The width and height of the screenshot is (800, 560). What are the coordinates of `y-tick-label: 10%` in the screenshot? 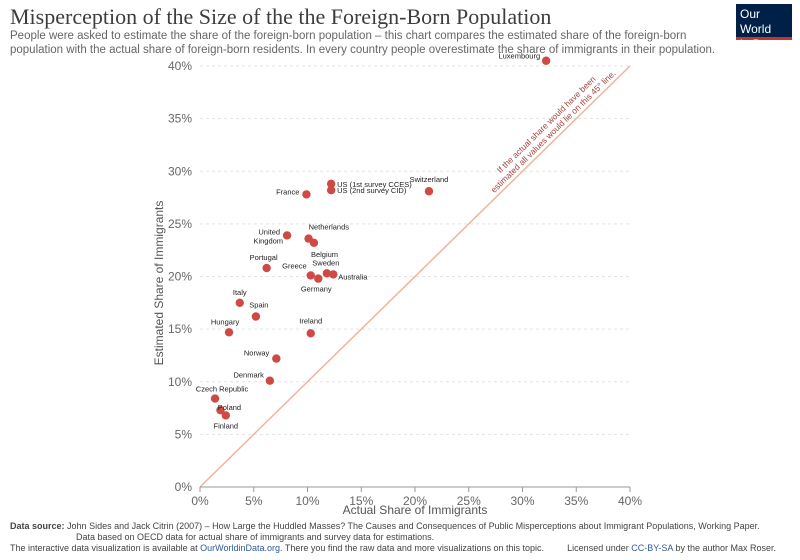 It's located at (180, 382).